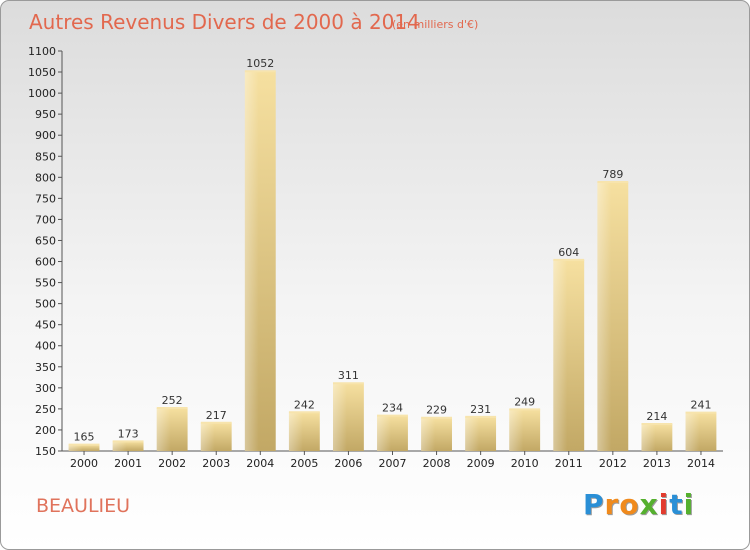  Describe the element at coordinates (393, 463) in the screenshot. I see `x-tick-label: 2007` at that location.